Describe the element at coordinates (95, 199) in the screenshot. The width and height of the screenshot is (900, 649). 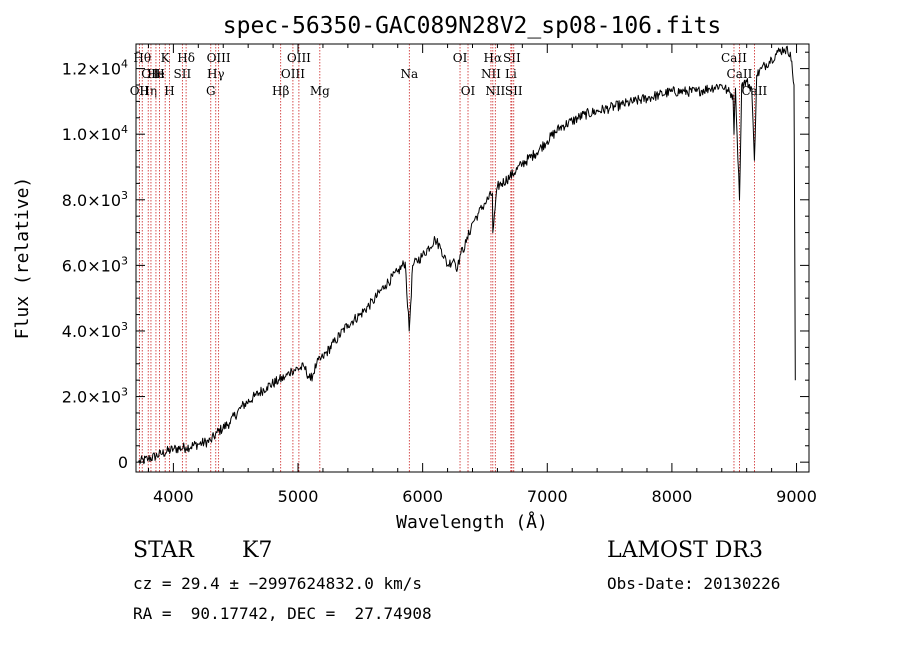
I see `y-tick-label: 8.0×10³` at that location.